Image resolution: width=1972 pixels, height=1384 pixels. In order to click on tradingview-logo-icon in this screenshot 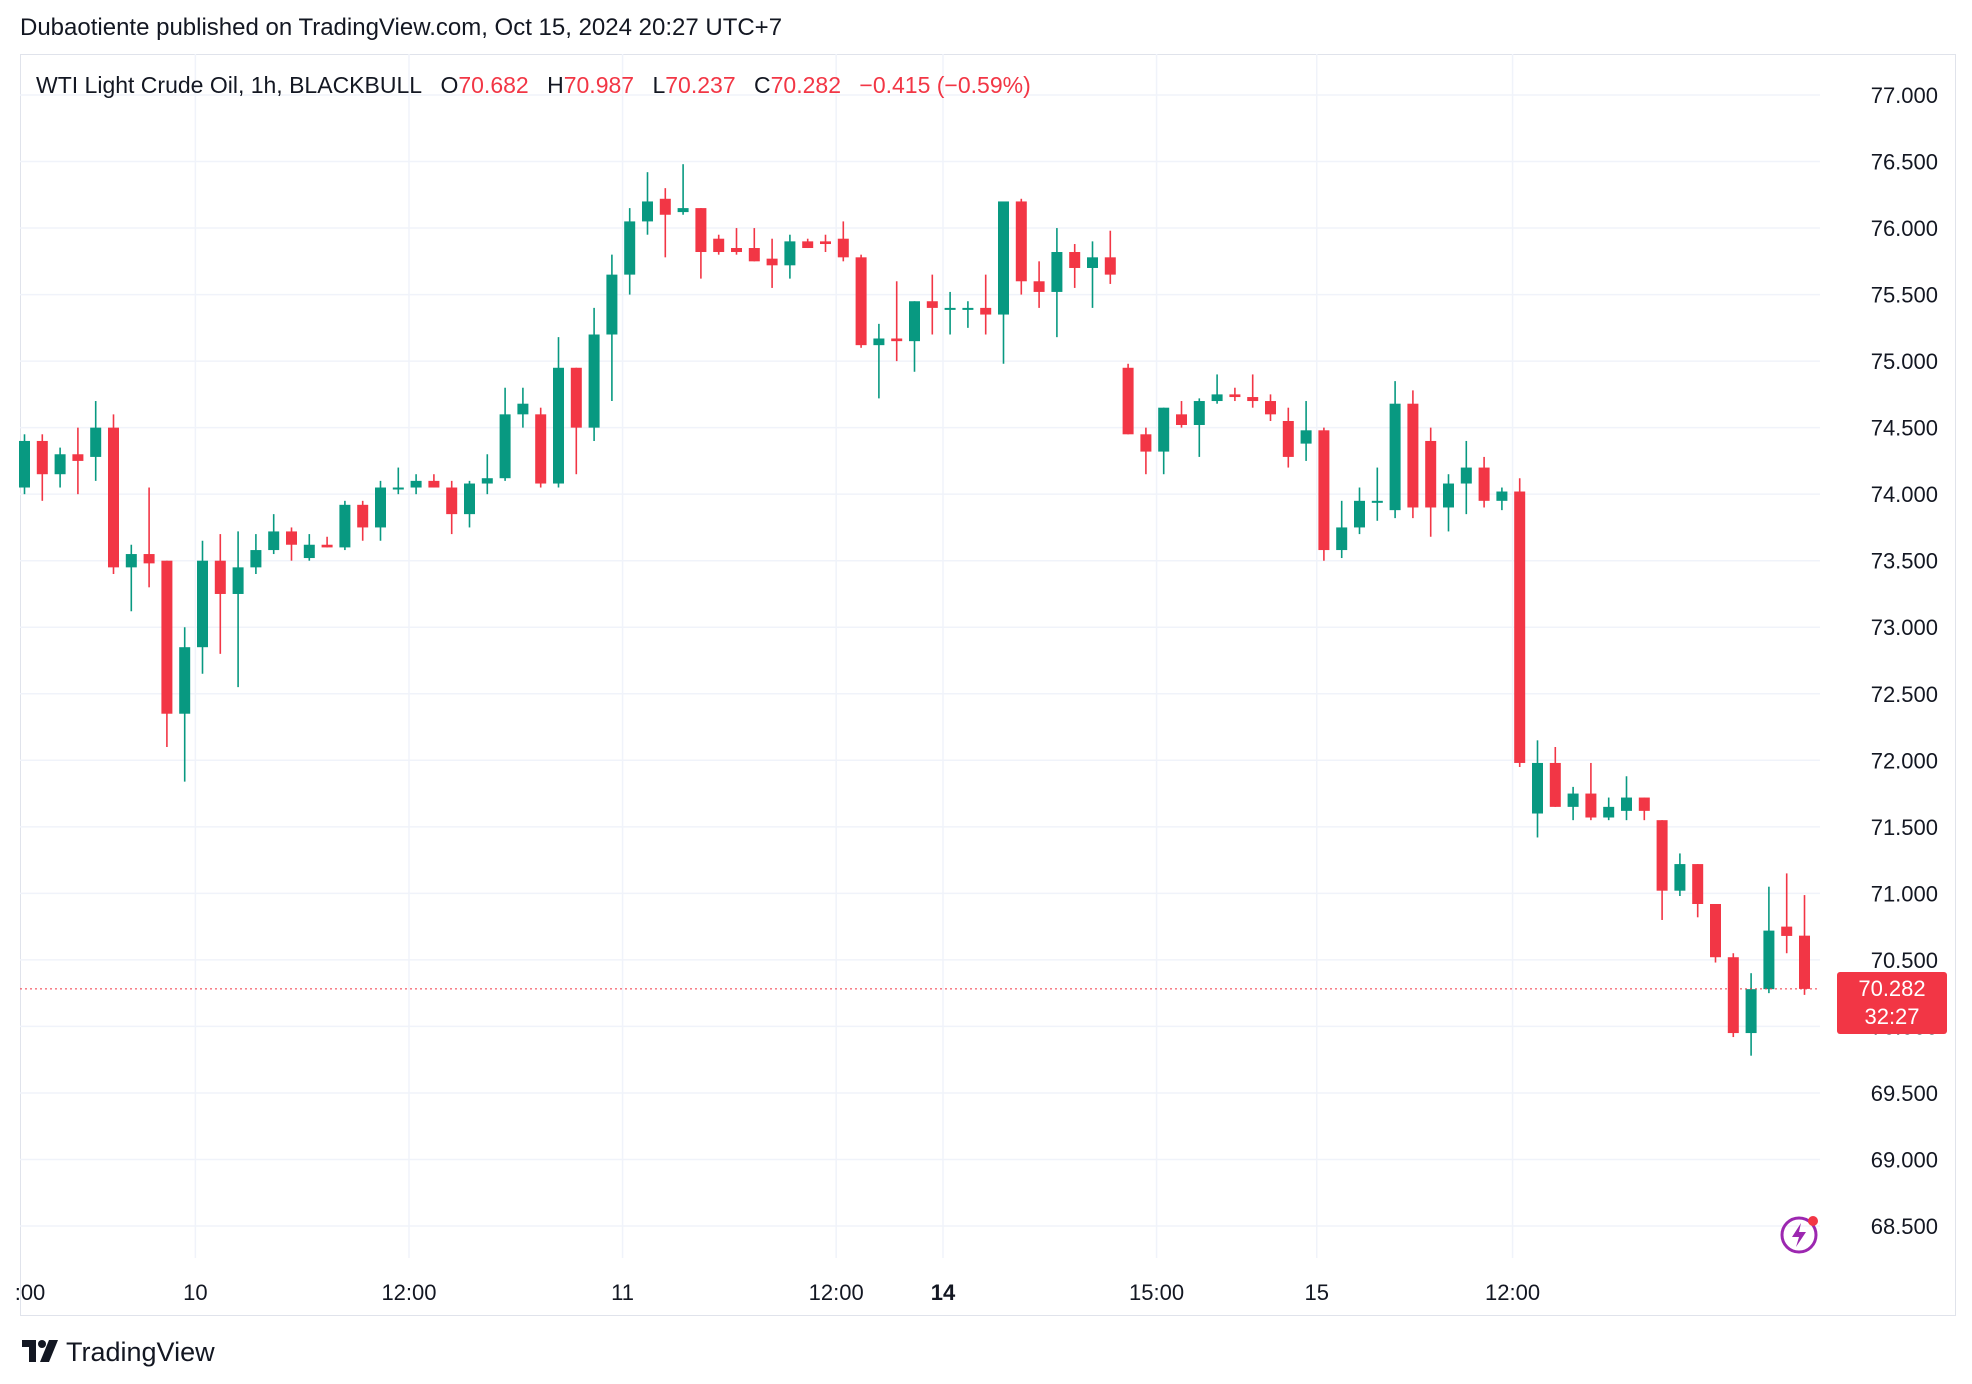, I will do `click(41, 1354)`.